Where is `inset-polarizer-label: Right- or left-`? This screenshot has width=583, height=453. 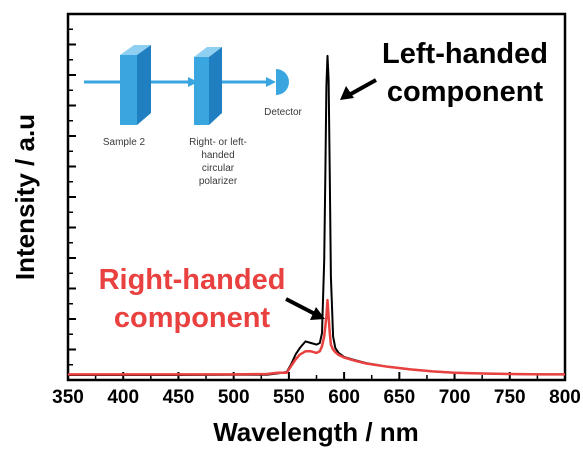
inset-polarizer-label: Right- or left- is located at coordinates (218, 142).